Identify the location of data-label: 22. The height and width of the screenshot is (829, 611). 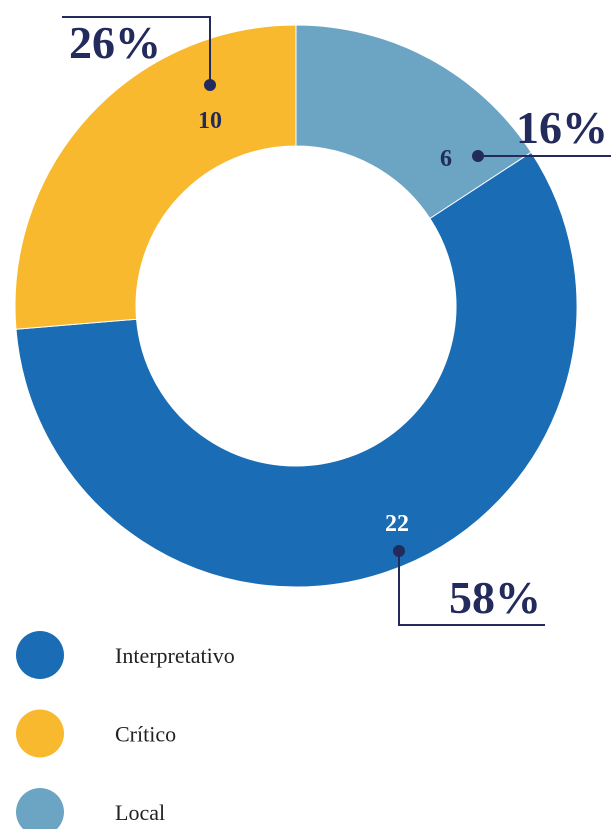
(397, 524).